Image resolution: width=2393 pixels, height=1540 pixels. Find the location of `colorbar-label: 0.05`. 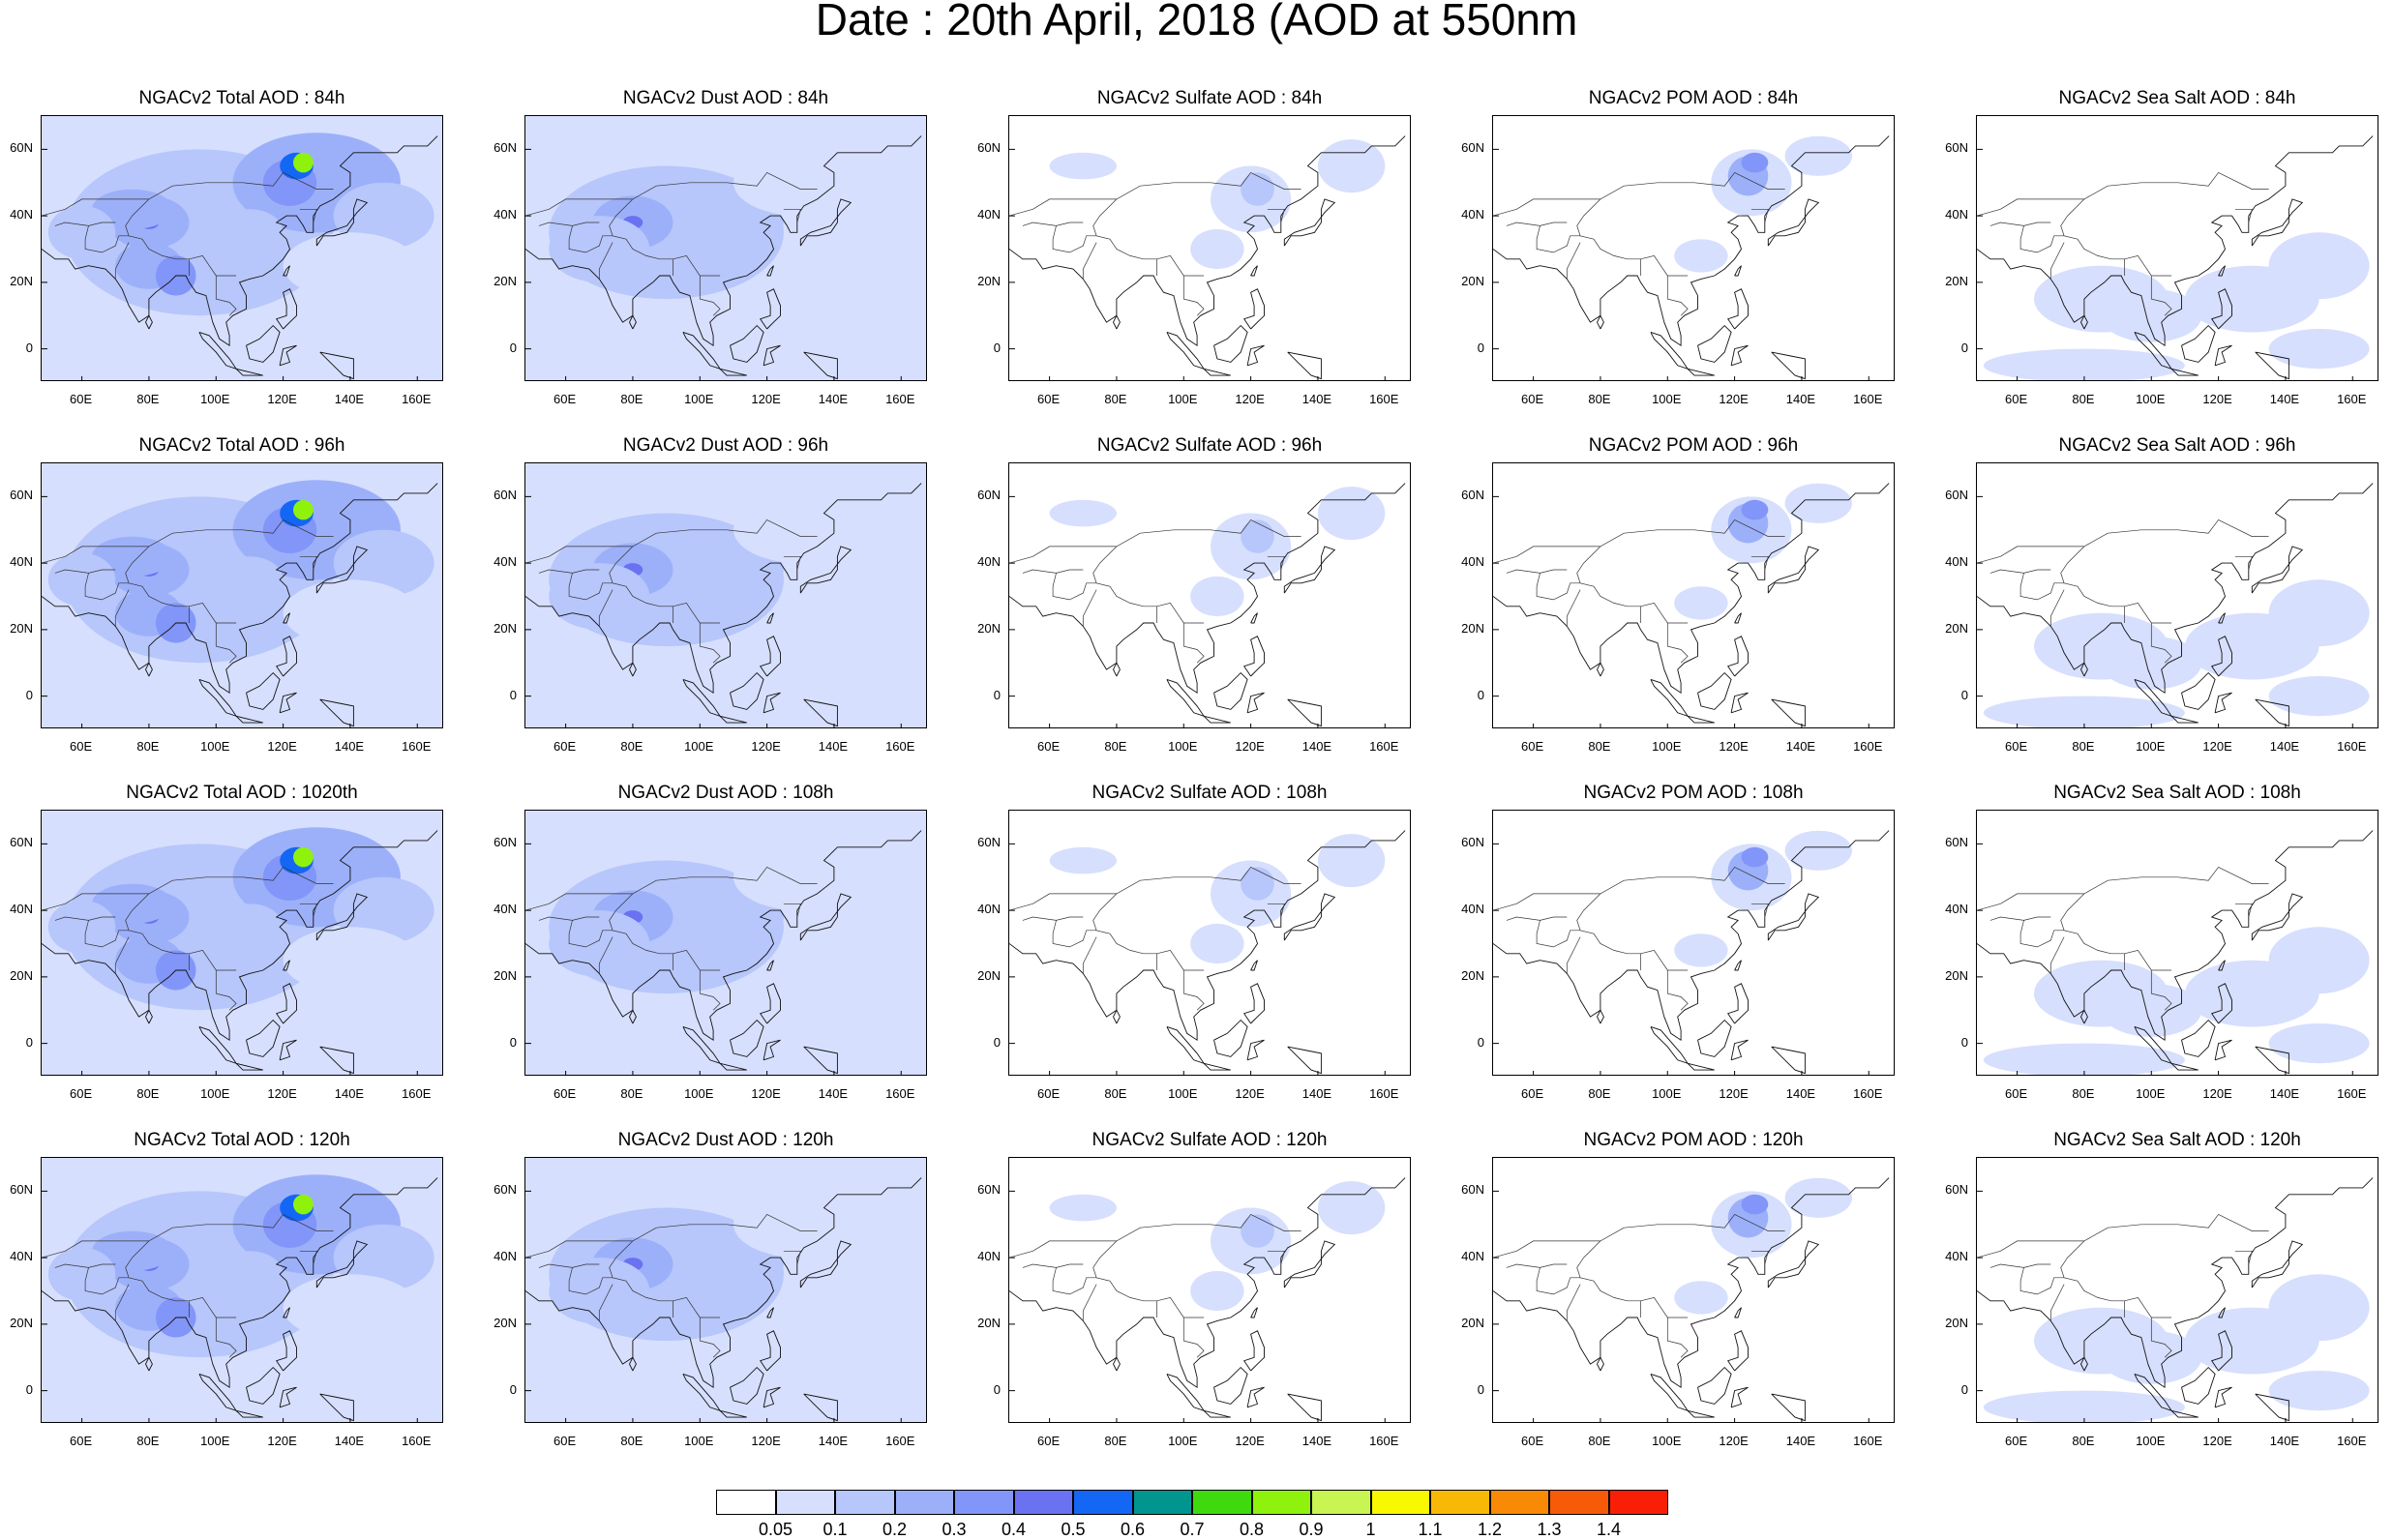

colorbar-label: 0.05 is located at coordinates (775, 1529).